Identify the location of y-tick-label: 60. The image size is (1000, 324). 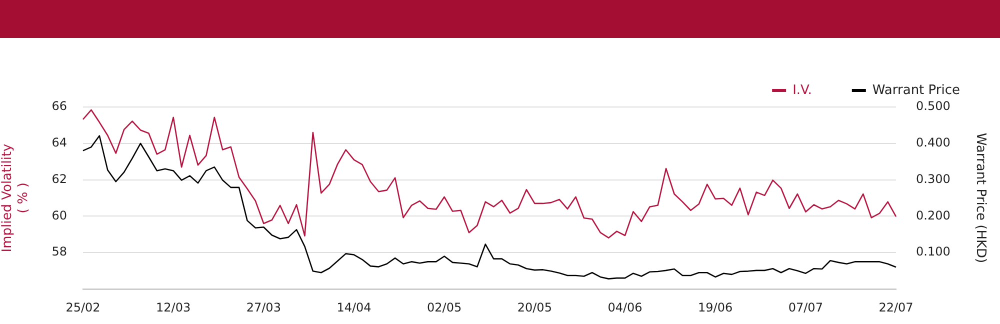
(59, 215).